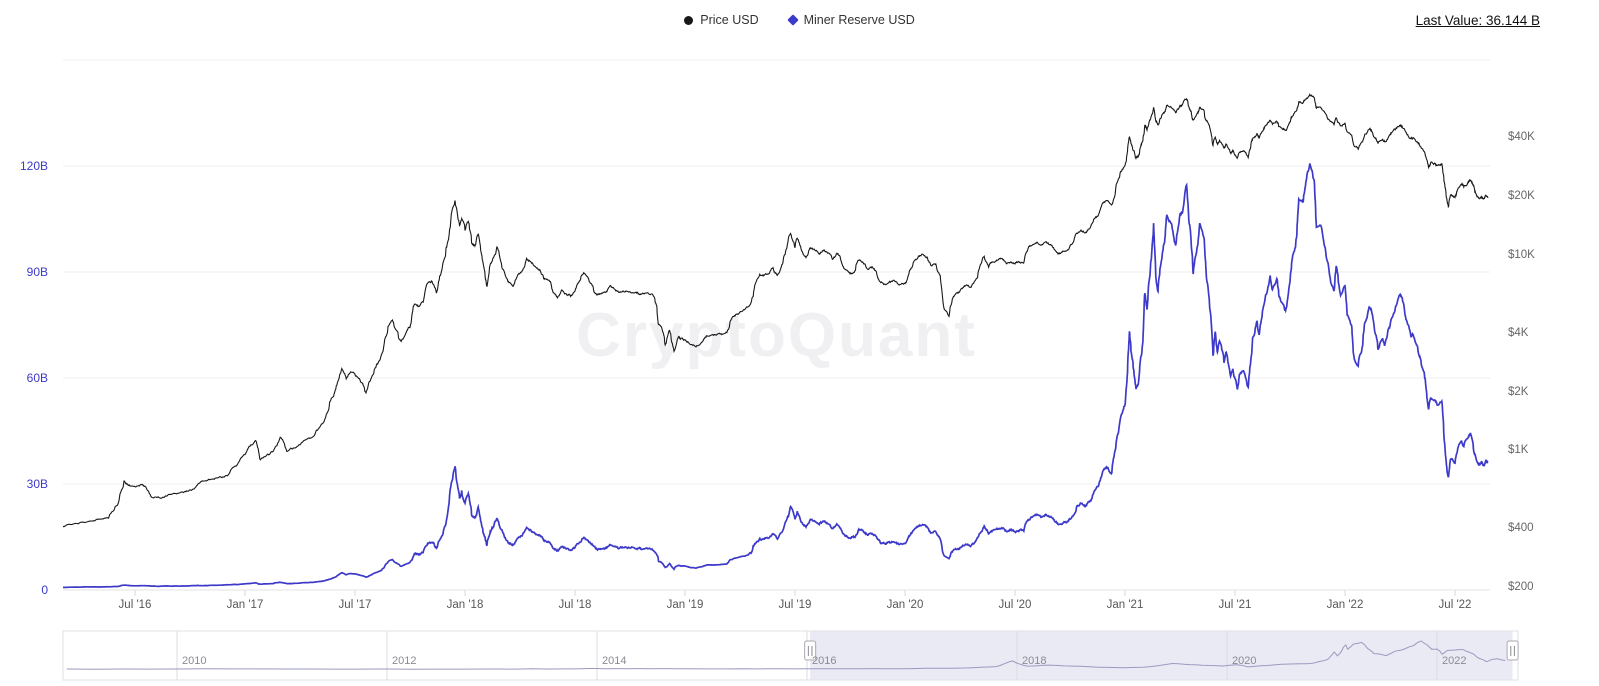  Describe the element at coordinates (37, 272) in the screenshot. I see `y-axis-left-label-90B: 90B` at that location.